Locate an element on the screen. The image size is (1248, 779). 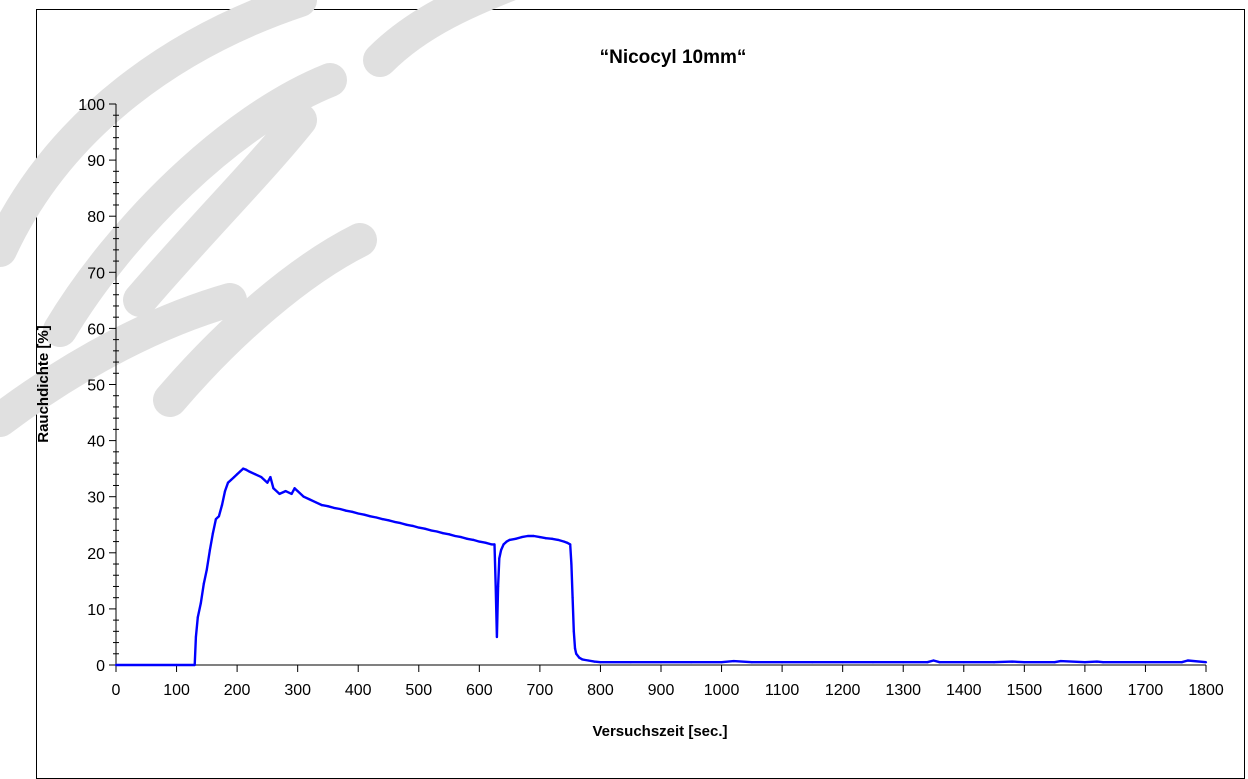
y-tick-label: 20 is located at coordinates (96, 554).